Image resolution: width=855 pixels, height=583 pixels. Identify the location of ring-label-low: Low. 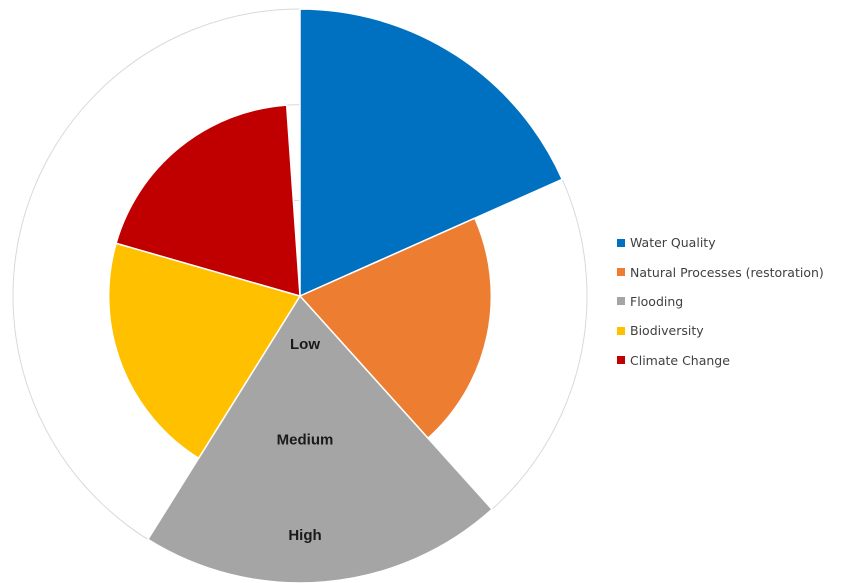
(305, 344).